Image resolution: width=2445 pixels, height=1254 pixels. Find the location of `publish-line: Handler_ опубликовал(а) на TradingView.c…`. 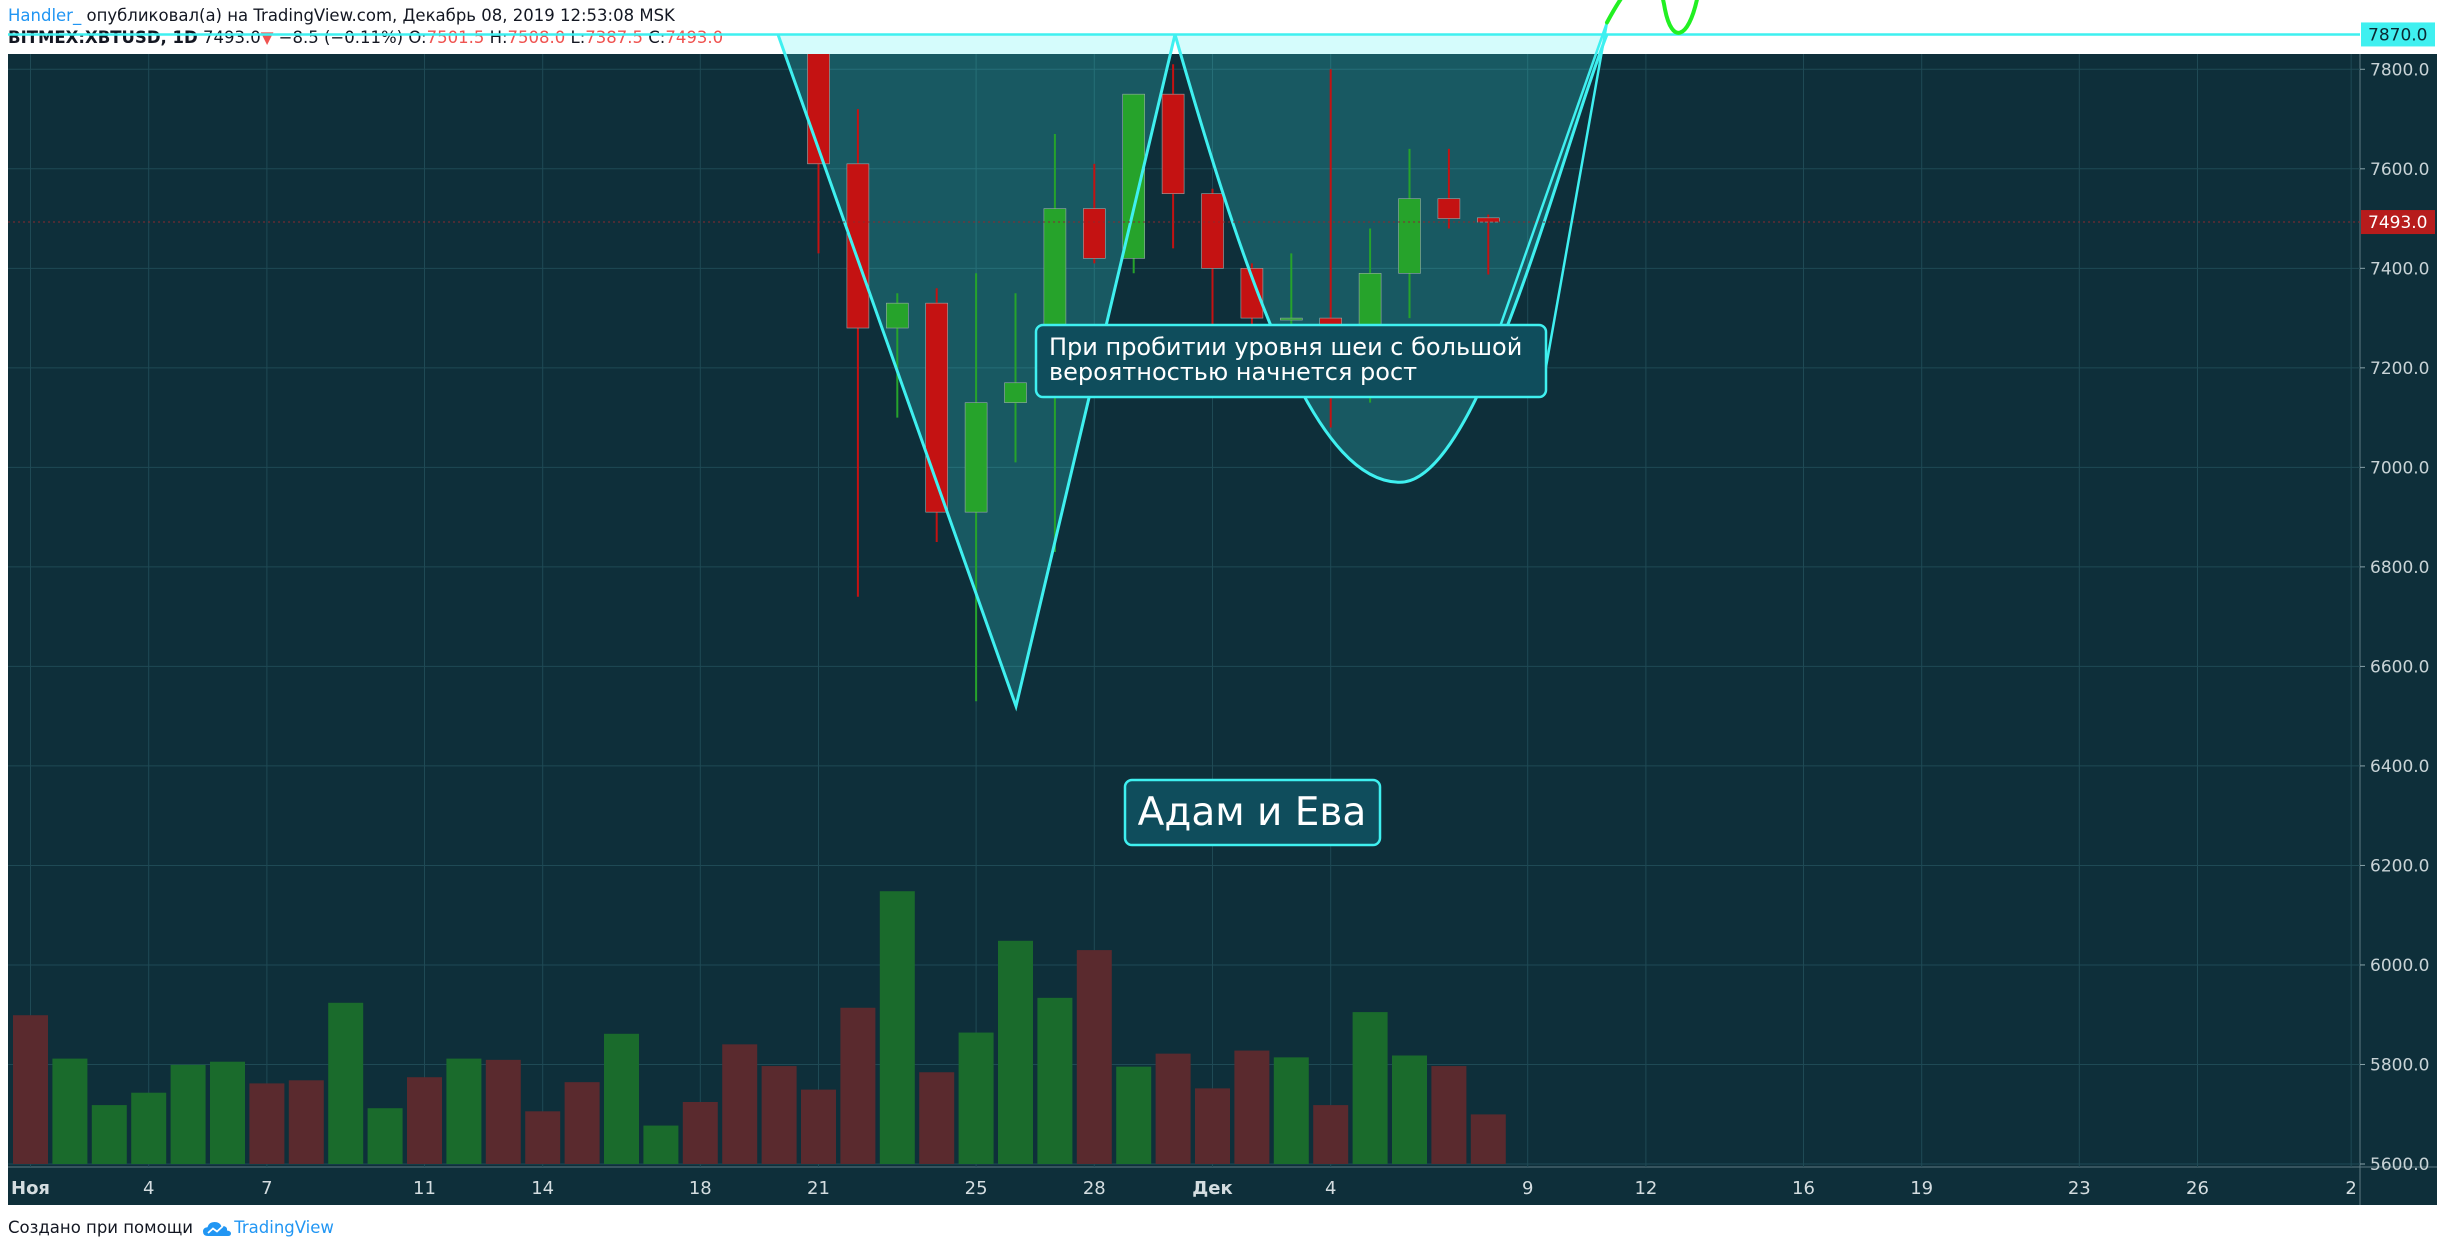

publish-line: Handler_ опубликовал(а) на TradingView.c… is located at coordinates (341, 15).